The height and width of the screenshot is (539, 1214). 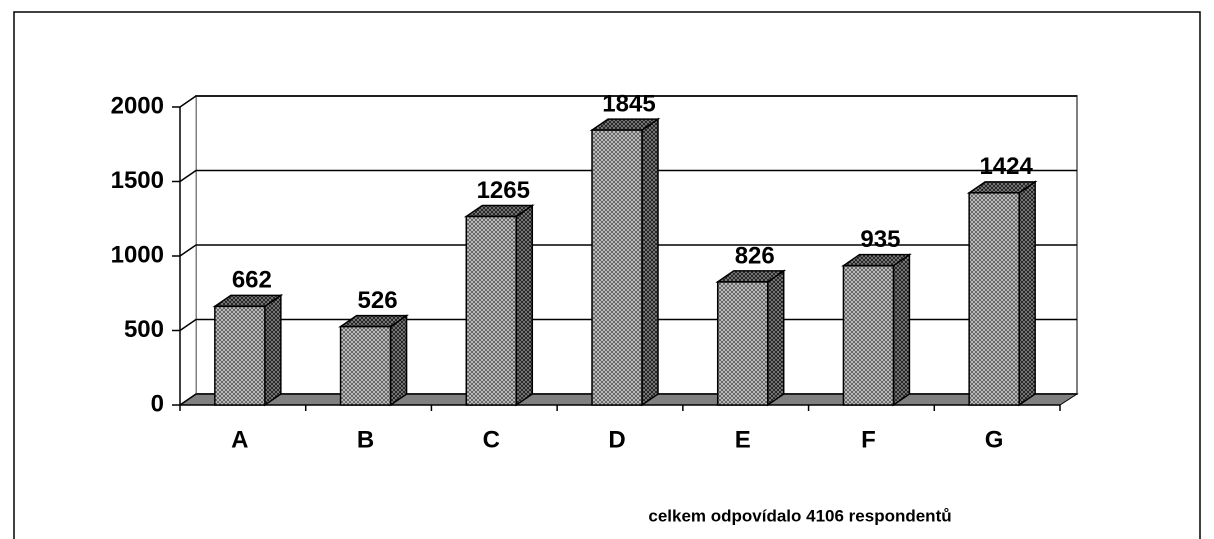 What do you see at coordinates (503, 190) in the screenshot?
I see `value-label: 1265` at bounding box center [503, 190].